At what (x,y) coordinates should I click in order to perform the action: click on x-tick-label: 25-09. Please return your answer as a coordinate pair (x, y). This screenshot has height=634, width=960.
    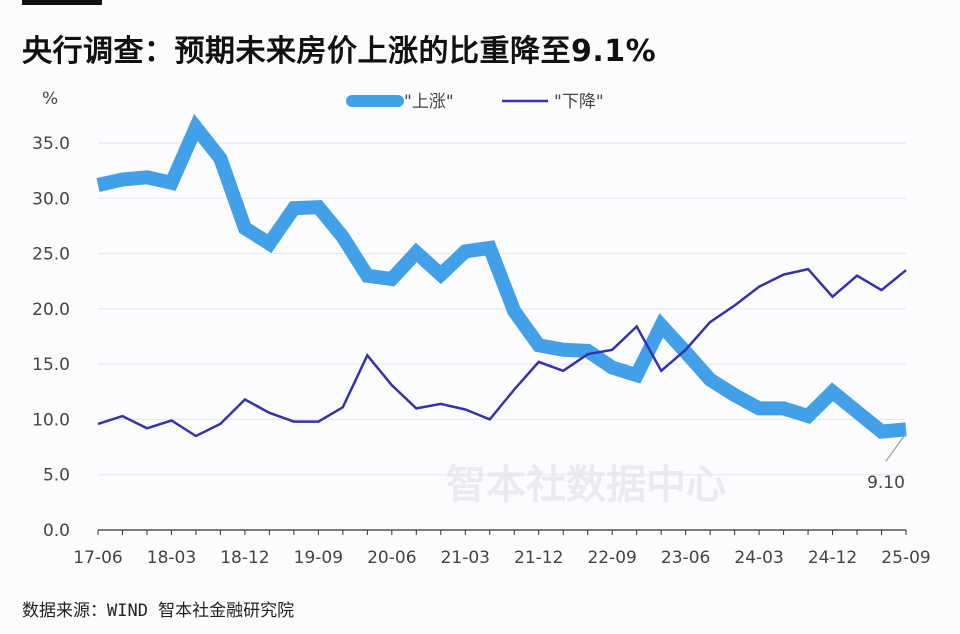
    Looking at the image, I should click on (905, 558).